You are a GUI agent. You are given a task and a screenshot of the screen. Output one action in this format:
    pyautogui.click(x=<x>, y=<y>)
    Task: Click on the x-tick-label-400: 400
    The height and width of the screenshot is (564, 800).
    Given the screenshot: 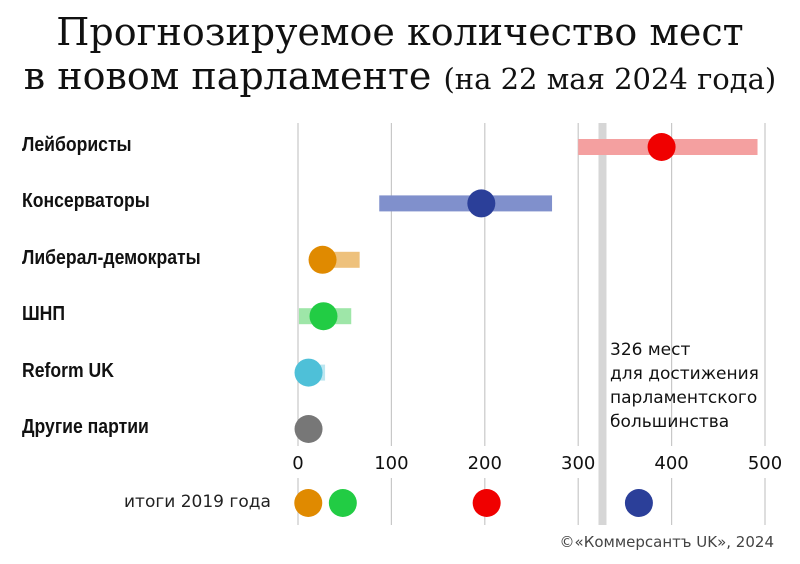 What is the action you would take?
    pyautogui.click(x=671, y=463)
    